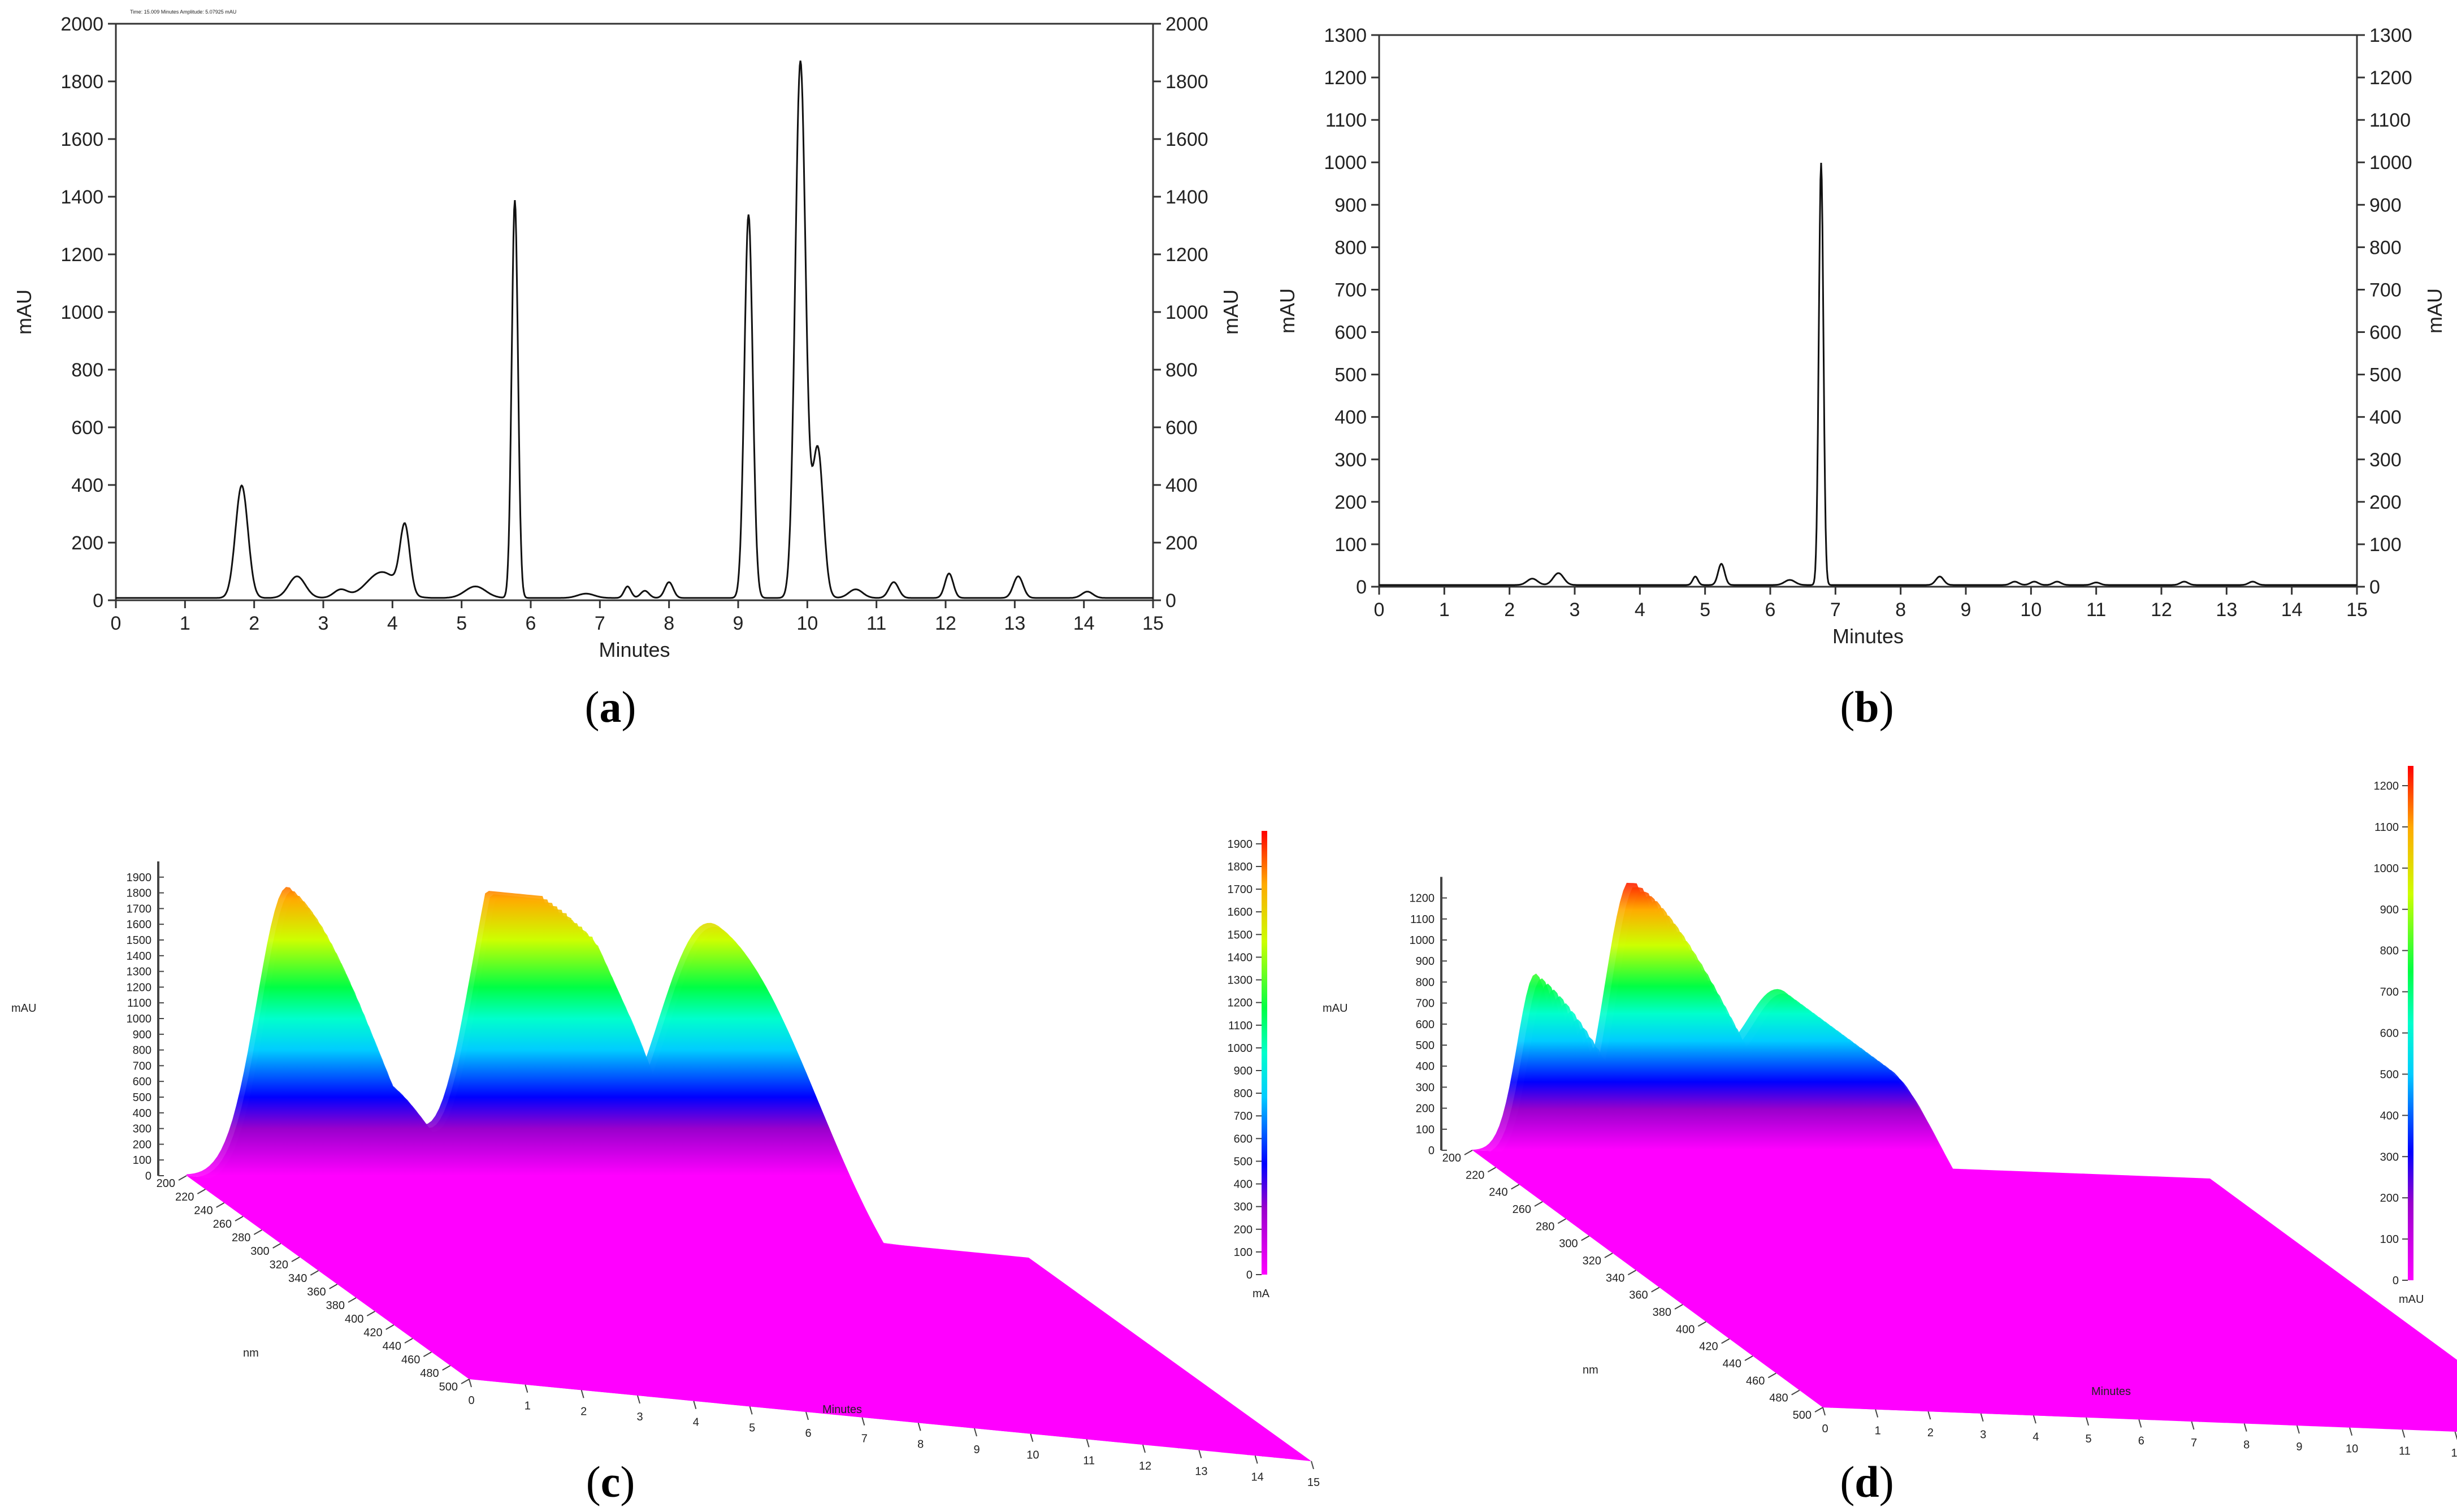 Image resolution: width=2457 pixels, height=1512 pixels. I want to click on colorbar-tick-label: 500, so click(1243, 1161).